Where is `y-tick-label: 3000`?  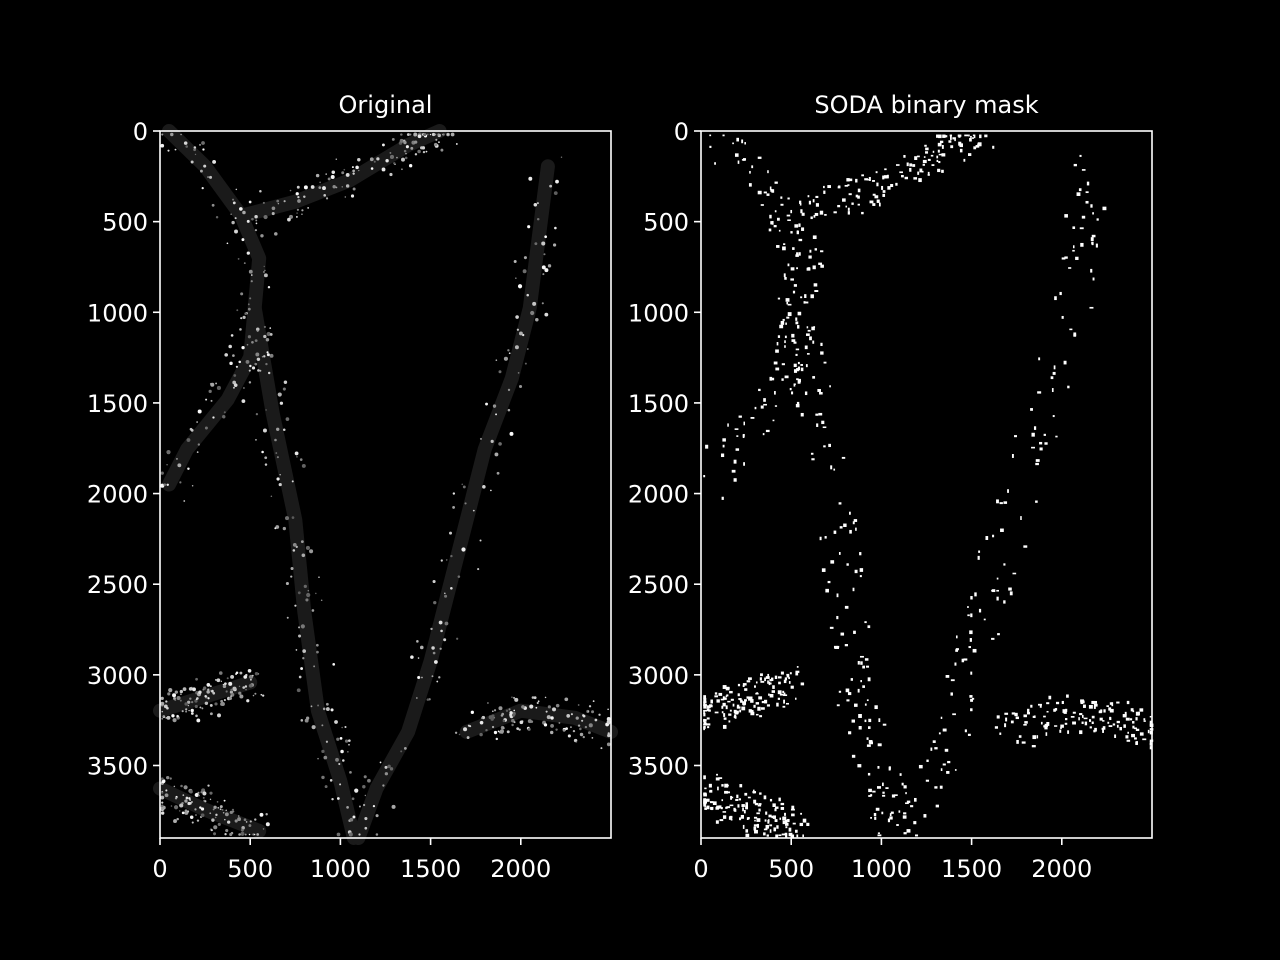 y-tick-label: 3000 is located at coordinates (117, 676).